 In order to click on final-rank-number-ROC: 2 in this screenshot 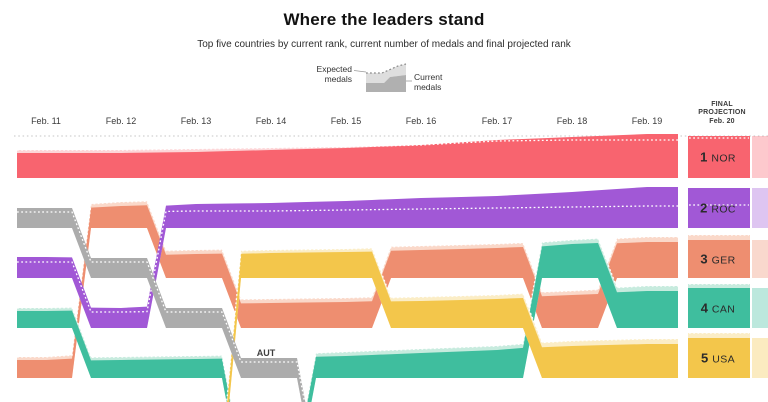, I will do `click(703, 208)`.